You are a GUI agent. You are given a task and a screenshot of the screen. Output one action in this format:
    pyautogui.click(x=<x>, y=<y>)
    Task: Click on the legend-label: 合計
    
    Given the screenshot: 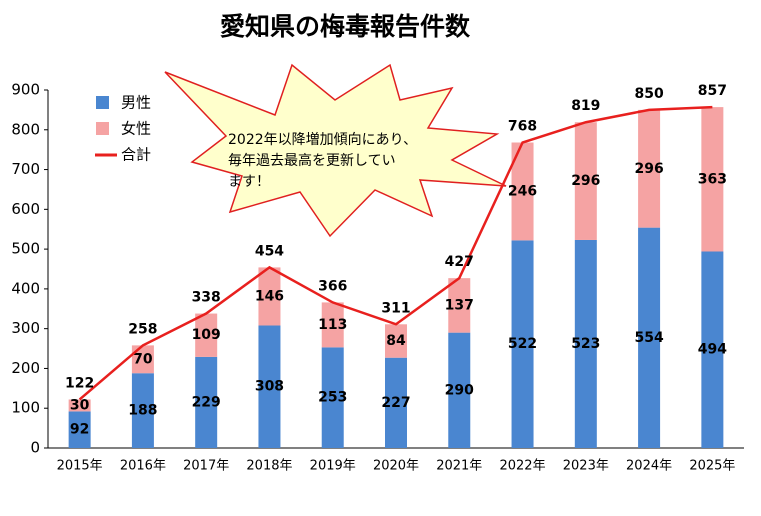 What is the action you would take?
    pyautogui.click(x=136, y=155)
    